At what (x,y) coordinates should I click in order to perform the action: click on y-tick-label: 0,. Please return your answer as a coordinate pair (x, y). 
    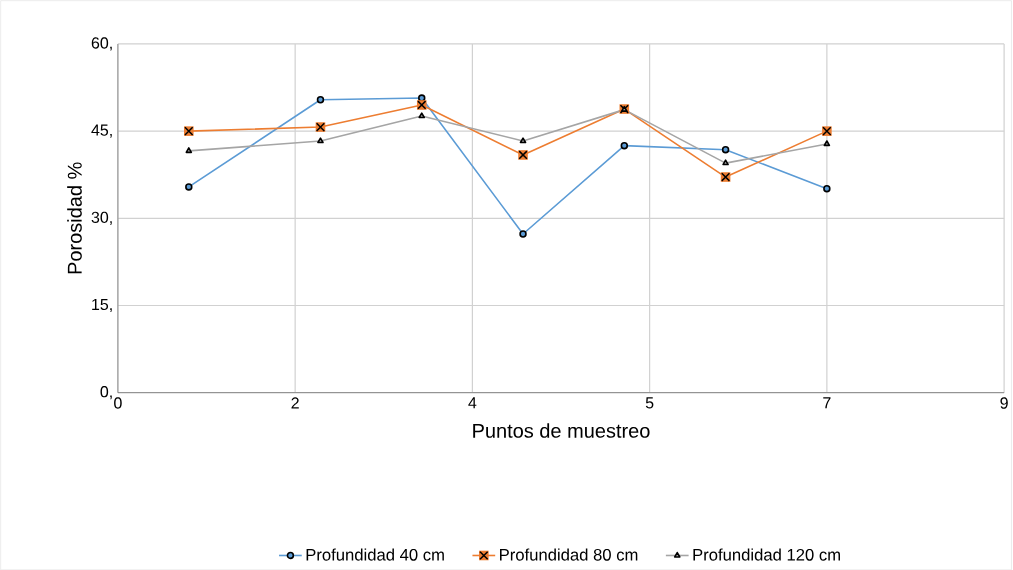
    Looking at the image, I should click on (106, 392).